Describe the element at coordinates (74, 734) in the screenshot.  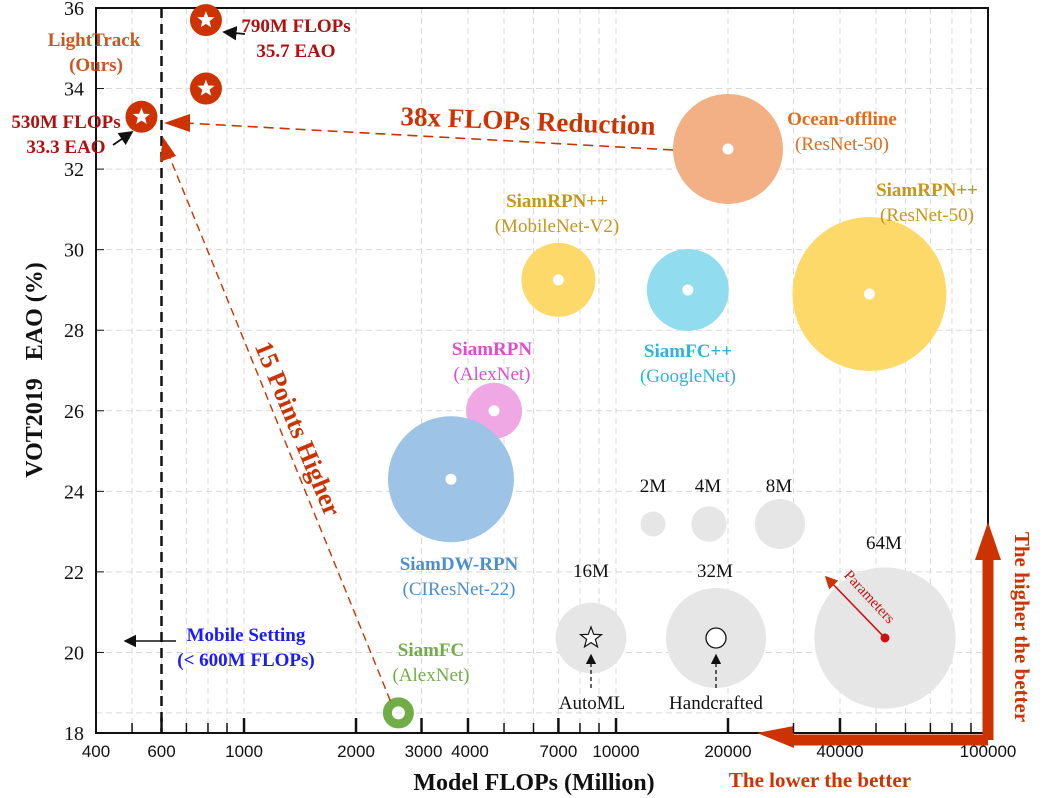
I see `y-tick-label: 18` at that location.